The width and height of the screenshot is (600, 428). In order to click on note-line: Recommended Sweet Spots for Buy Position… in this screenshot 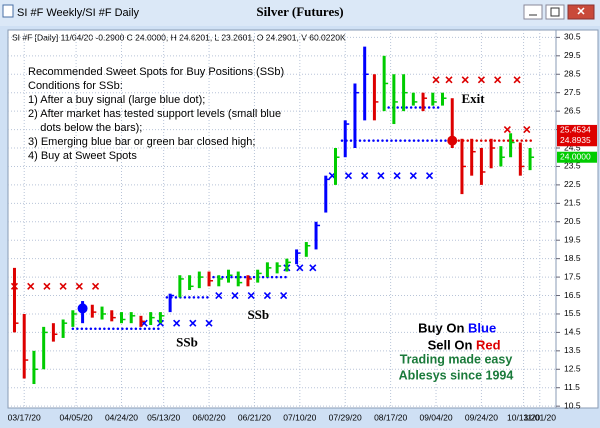, I will do `click(156, 72)`.